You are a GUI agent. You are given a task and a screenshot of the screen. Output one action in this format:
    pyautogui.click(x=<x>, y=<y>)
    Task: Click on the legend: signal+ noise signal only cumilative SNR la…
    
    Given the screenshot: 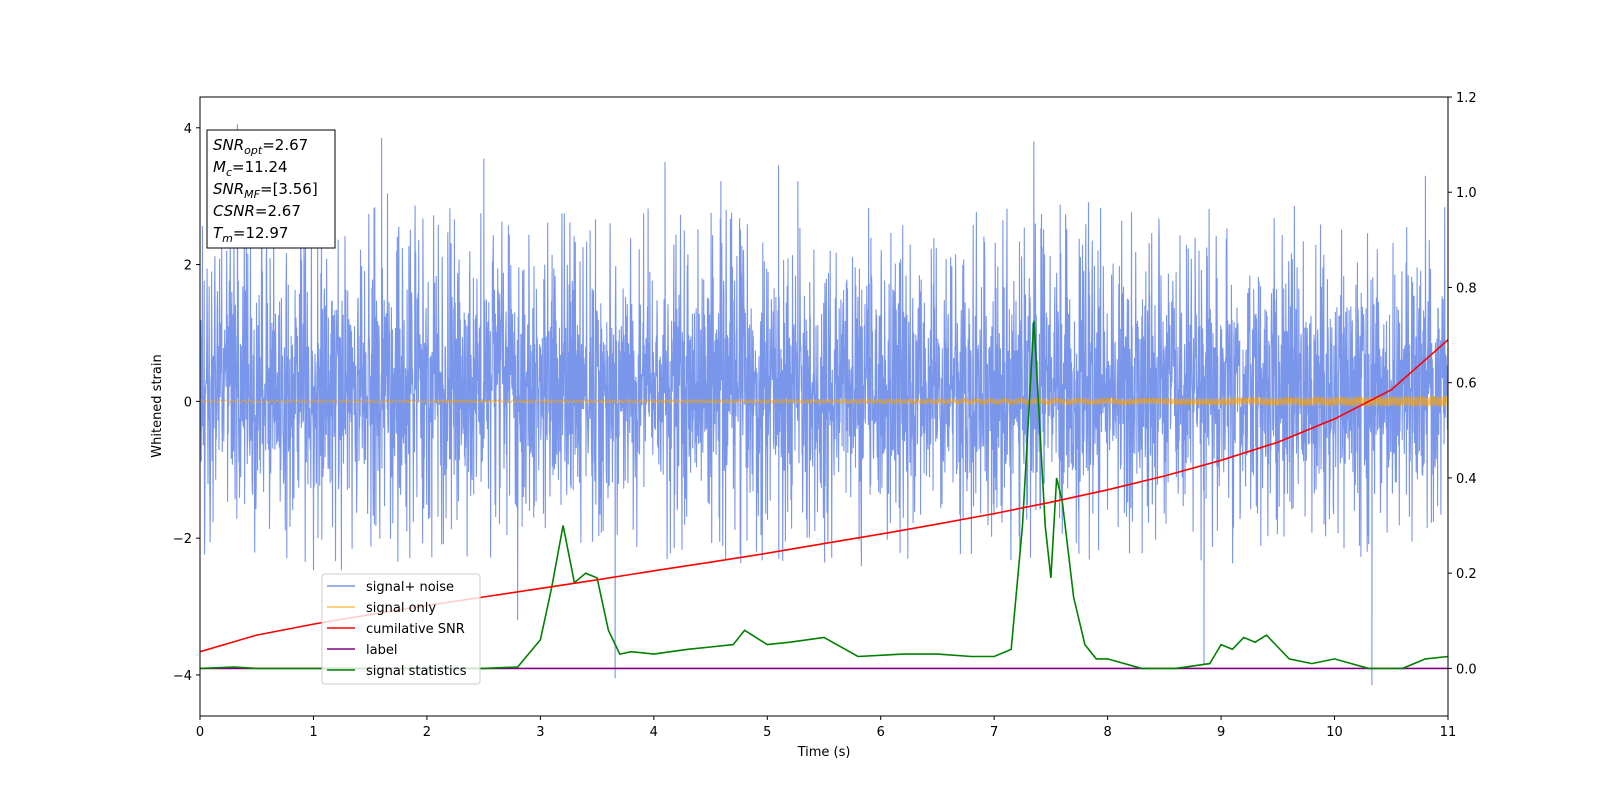 What is the action you would take?
    pyautogui.click(x=401, y=629)
    